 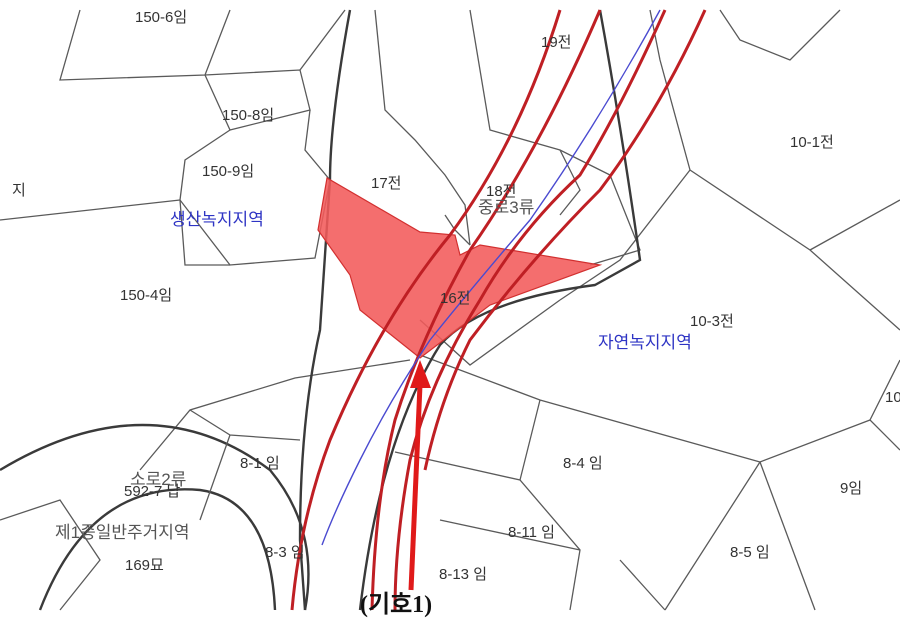 I want to click on parcel-label-8-5: 8-5 임, so click(x=750, y=552).